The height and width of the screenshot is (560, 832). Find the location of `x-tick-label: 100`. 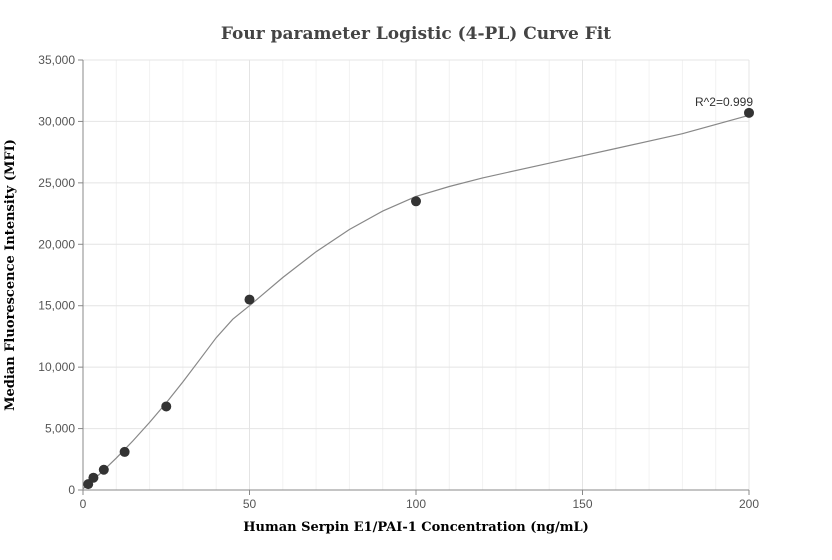

x-tick-label: 100 is located at coordinates (416, 504).